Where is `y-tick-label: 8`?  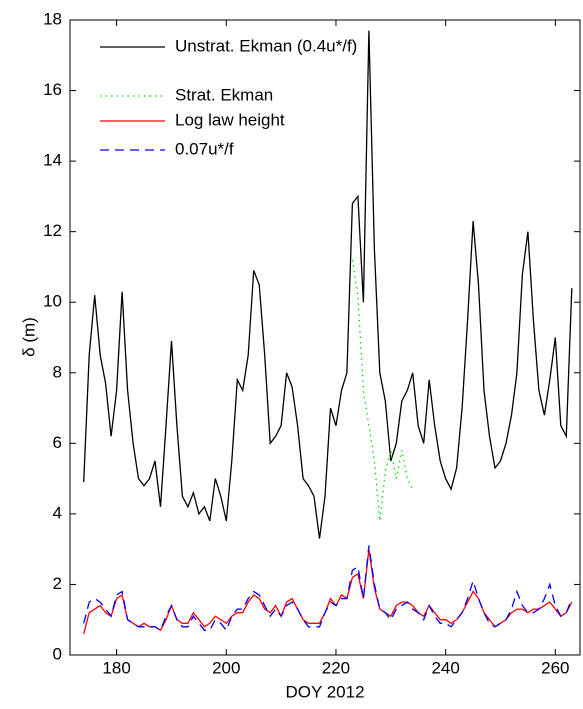
y-tick-label: 8 is located at coordinates (57, 371).